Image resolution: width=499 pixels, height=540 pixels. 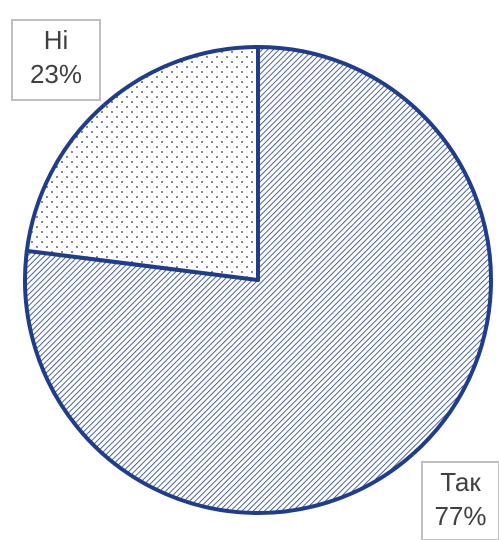 What do you see at coordinates (56, 74) in the screenshot?
I see `value-label: 23%` at bounding box center [56, 74].